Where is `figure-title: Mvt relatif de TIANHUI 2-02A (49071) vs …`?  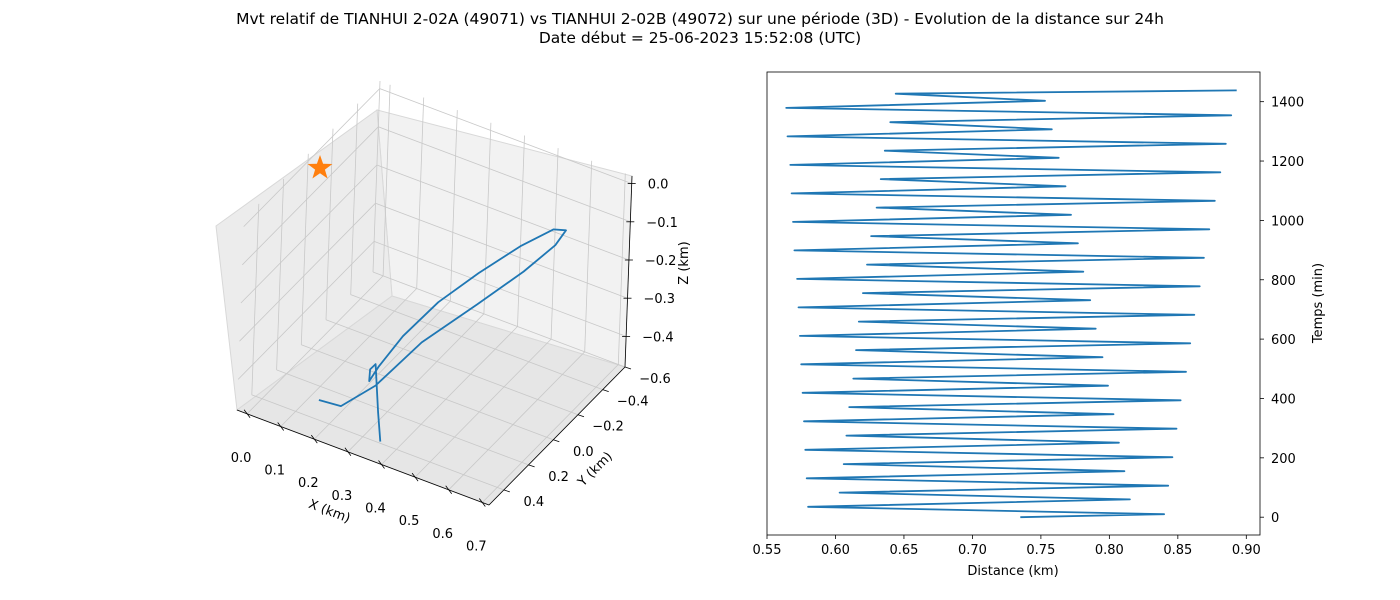 figure-title: Mvt relatif de TIANHUI 2-02A (49071) vs … is located at coordinates (700, 19).